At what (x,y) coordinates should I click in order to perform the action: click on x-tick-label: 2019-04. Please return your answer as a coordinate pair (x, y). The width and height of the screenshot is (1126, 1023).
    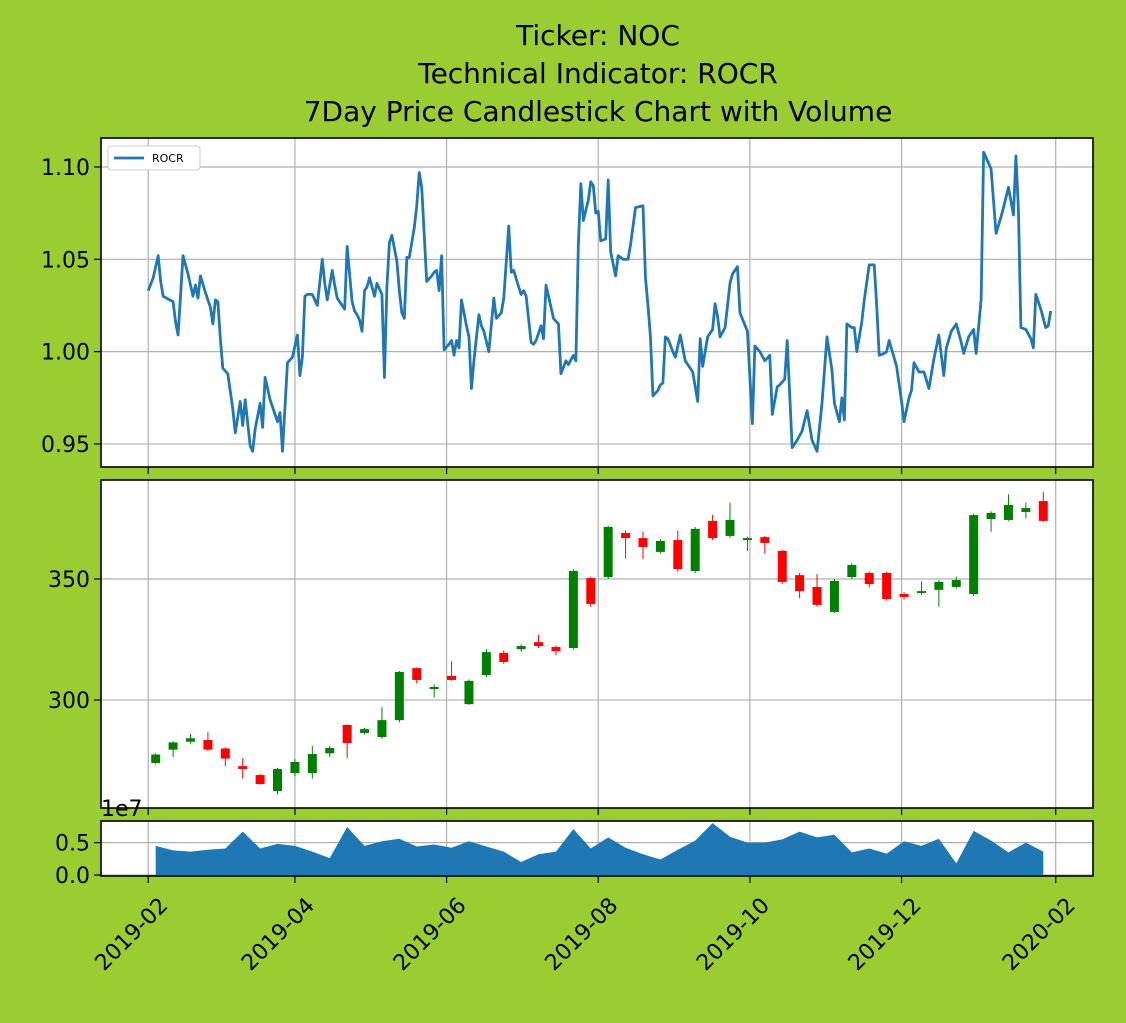
    Looking at the image, I should click on (278, 934).